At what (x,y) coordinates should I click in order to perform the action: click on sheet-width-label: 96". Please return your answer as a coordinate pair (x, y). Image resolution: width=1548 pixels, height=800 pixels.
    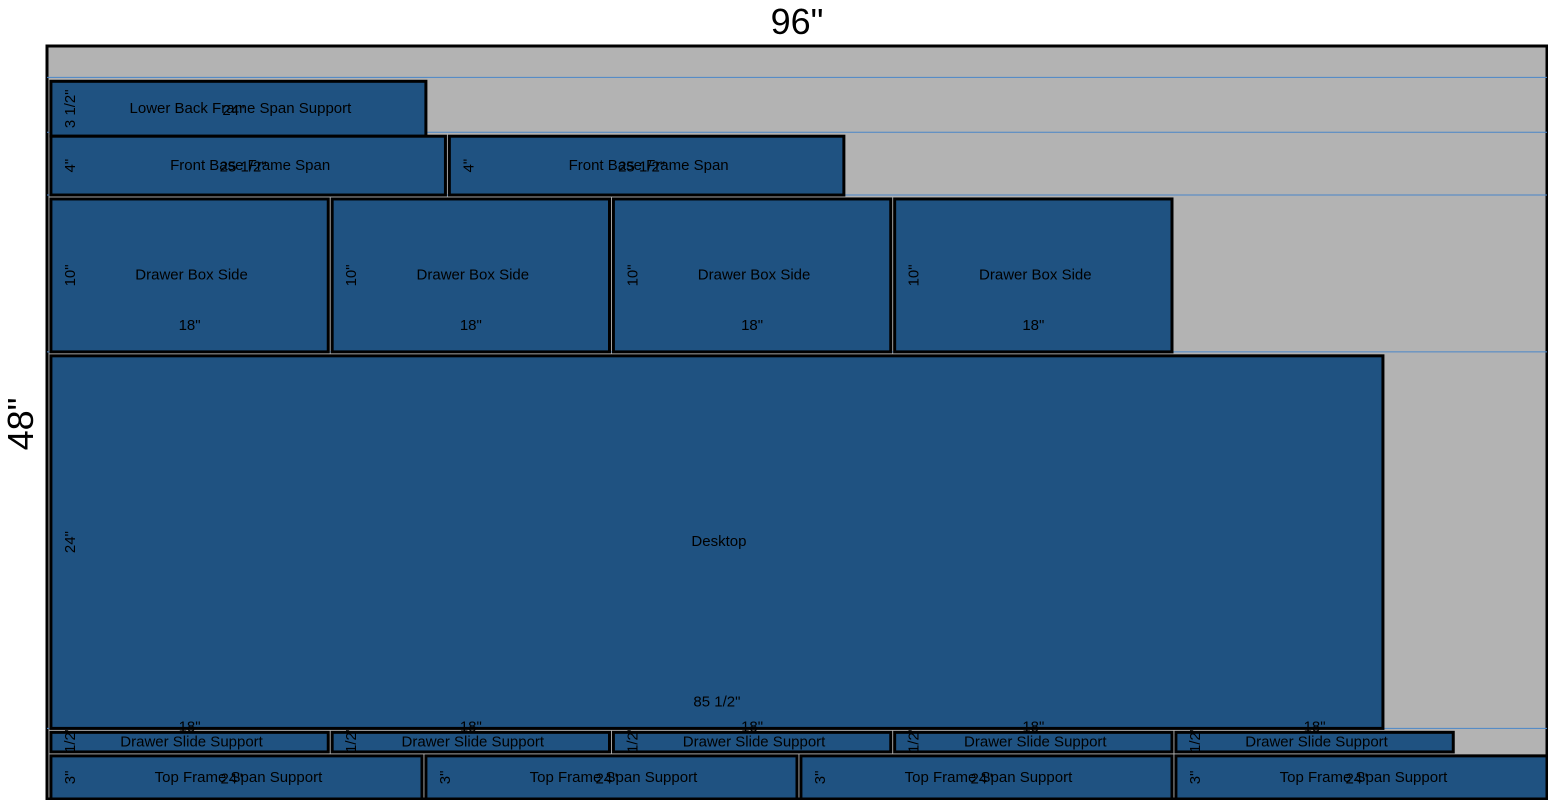
    Looking at the image, I should click on (797, 21).